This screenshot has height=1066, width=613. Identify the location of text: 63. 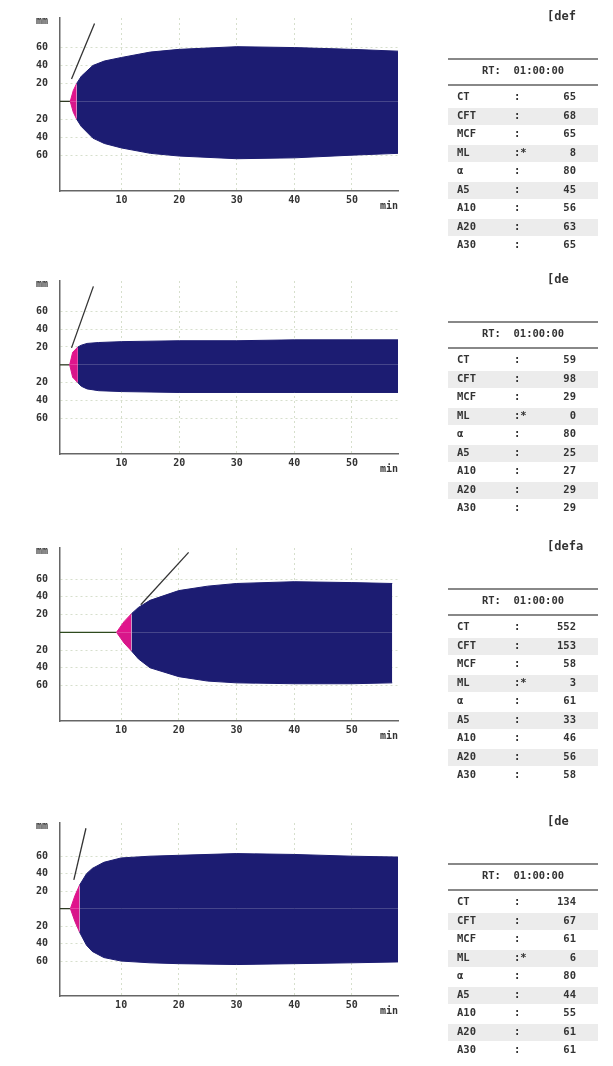
(569, 225).